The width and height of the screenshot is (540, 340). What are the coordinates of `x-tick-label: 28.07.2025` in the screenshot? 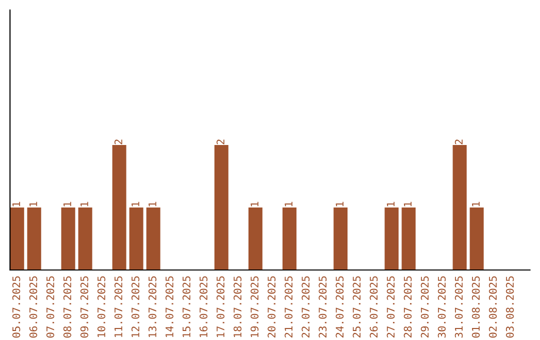 It's located at (408, 307).